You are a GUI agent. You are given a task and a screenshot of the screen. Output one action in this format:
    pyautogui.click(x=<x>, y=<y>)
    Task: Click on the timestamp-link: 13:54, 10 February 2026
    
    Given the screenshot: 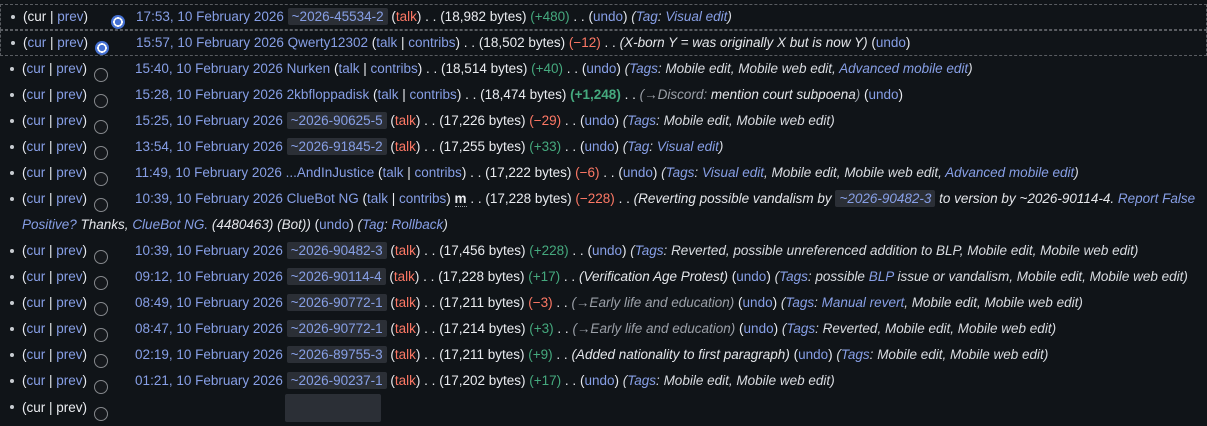 What is the action you would take?
    pyautogui.click(x=209, y=146)
    